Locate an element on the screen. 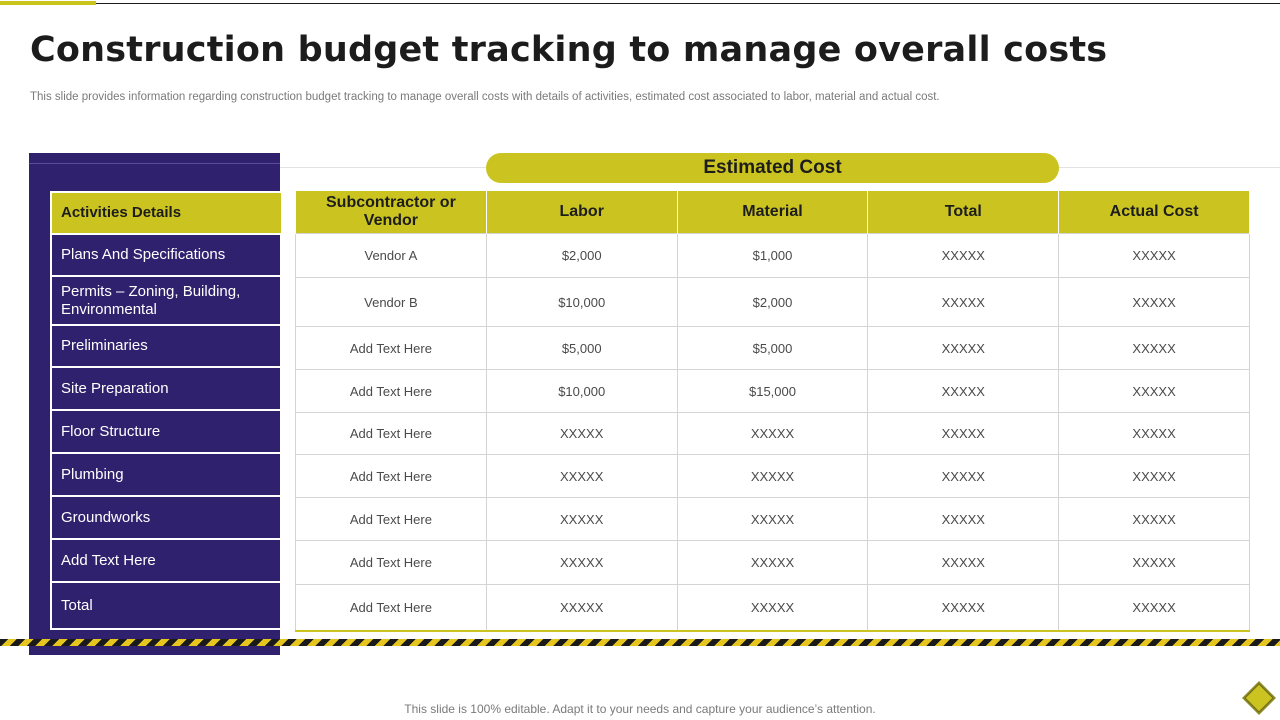 This screenshot has width=1280, height=720. table-row: Vendor A $2,000 $1,000 XXXXX XXXXX is located at coordinates (772, 255).